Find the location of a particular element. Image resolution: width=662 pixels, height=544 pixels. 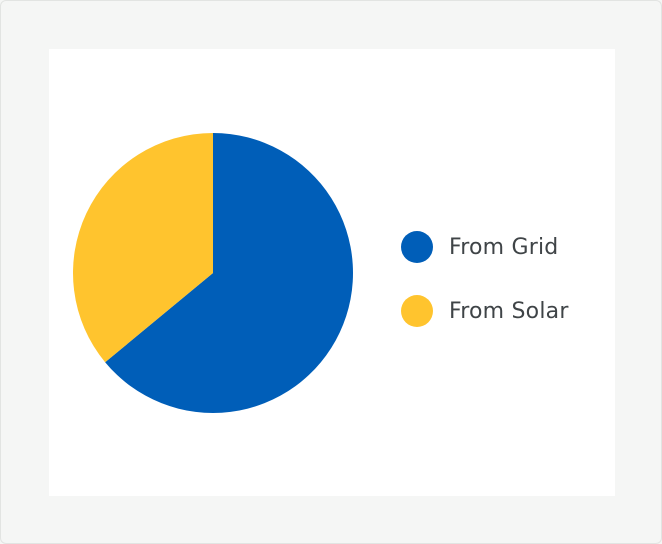

legend-item-solar: From Solar is located at coordinates (485, 311).